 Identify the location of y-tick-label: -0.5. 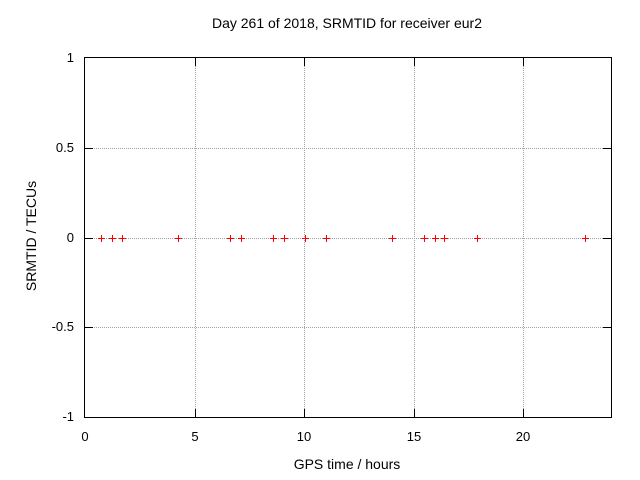
(62, 326).